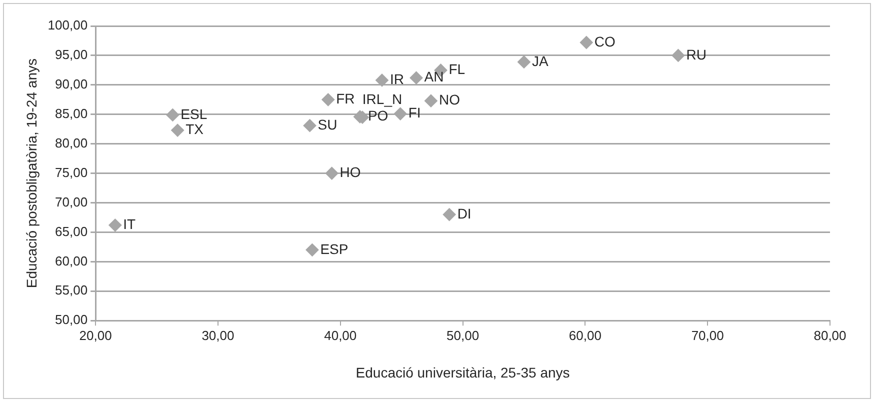  Describe the element at coordinates (449, 100) in the screenshot. I see `annotation: NO` at that location.